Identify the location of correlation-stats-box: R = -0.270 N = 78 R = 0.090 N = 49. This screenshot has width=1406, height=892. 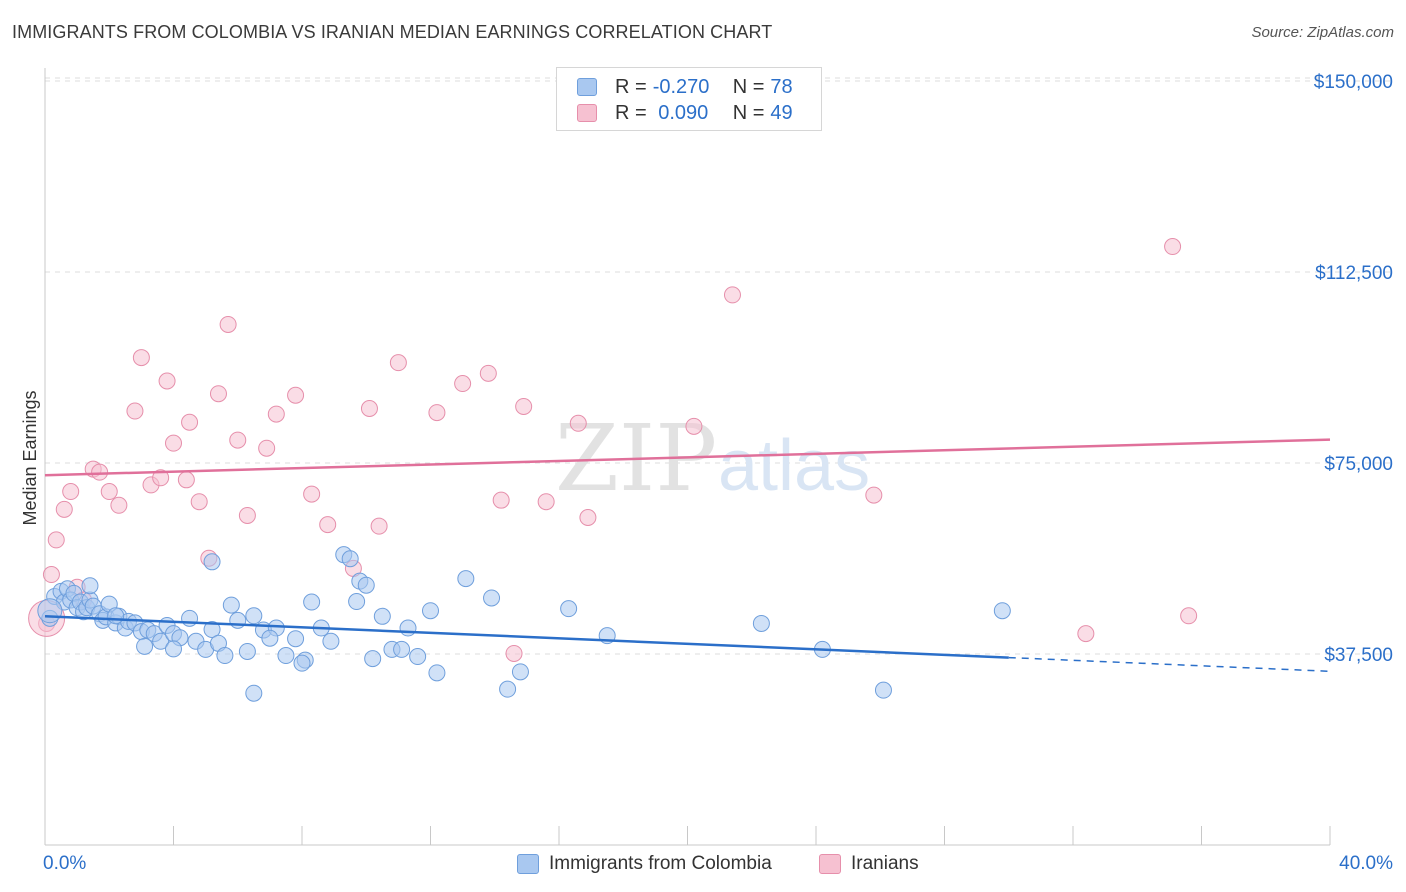
(689, 99).